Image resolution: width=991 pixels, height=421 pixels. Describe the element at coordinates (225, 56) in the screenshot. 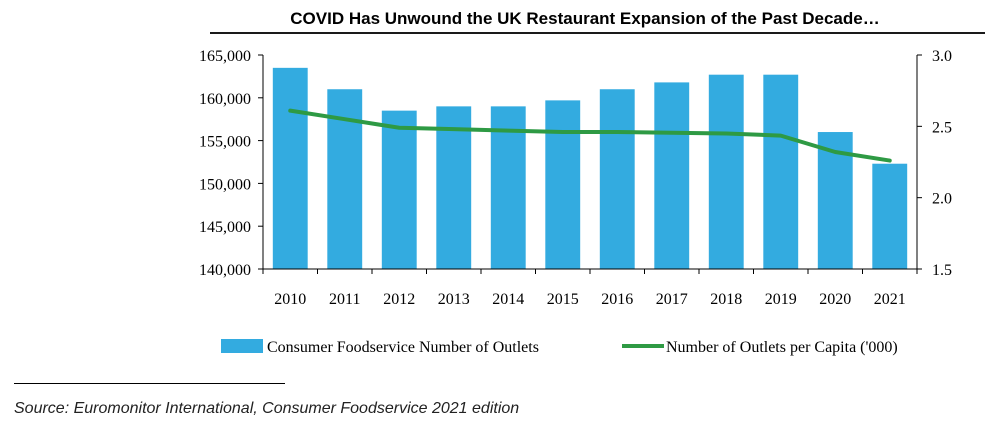

I see `left-tick-label: 165,000` at that location.